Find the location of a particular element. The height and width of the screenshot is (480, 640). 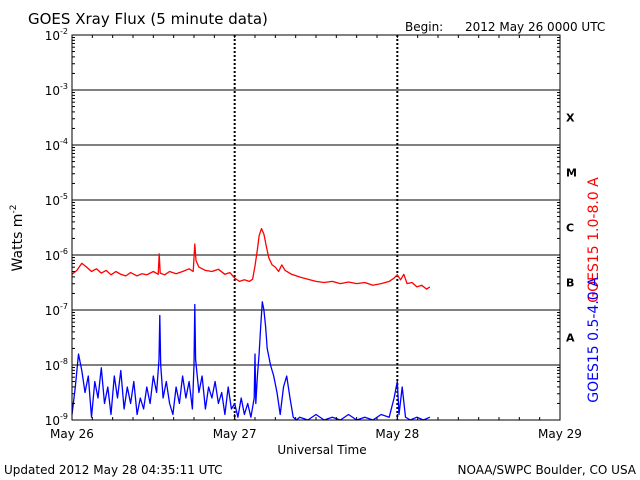

y-axis-label: Watts m-2 is located at coordinates (17, 238).